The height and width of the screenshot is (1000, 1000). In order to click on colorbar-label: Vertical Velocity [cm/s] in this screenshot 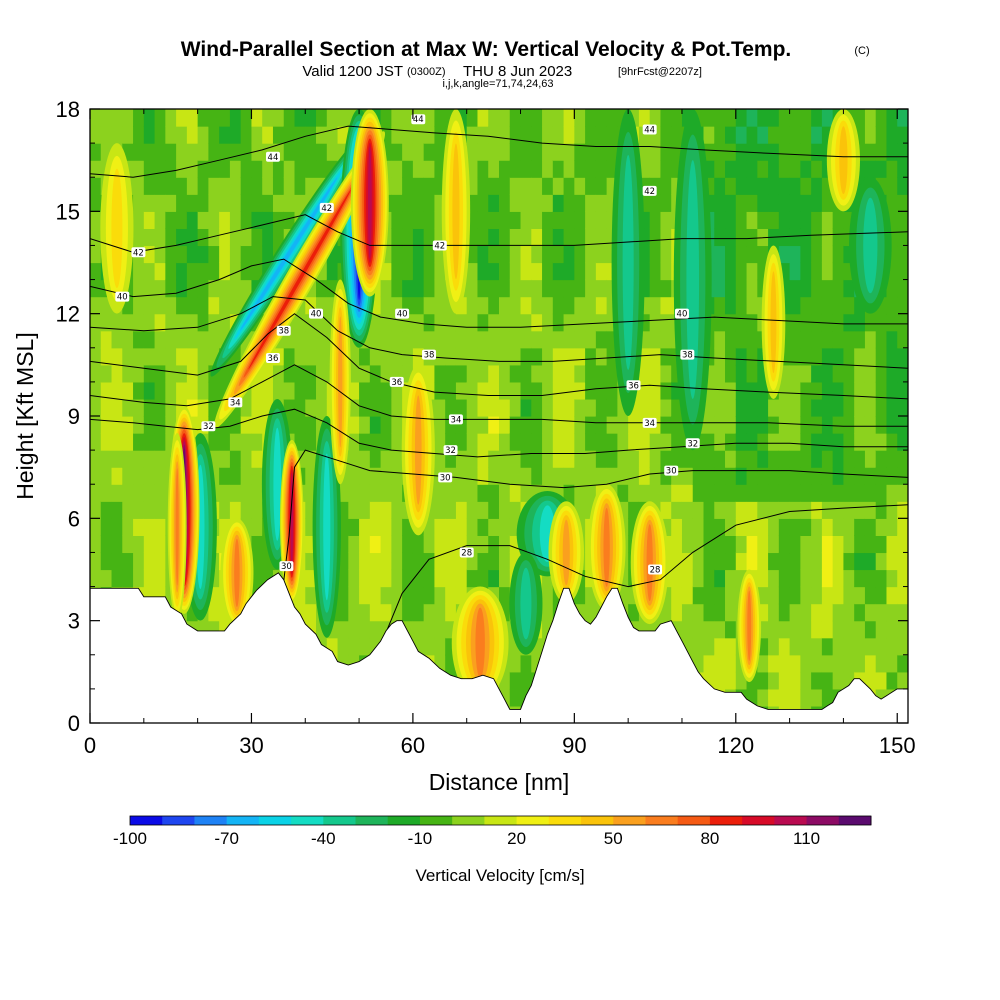, I will do `click(499, 875)`.